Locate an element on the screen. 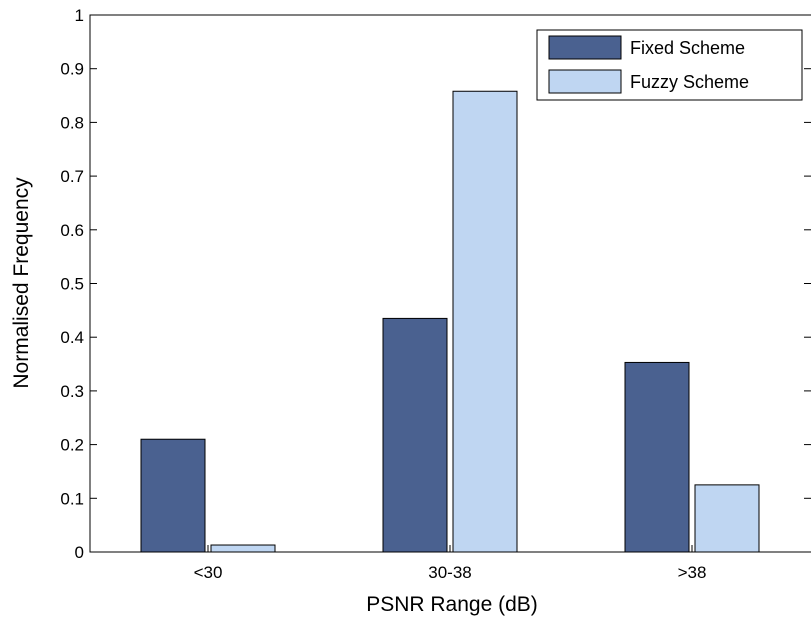  y-tick-label: 0.1 is located at coordinates (72, 498).